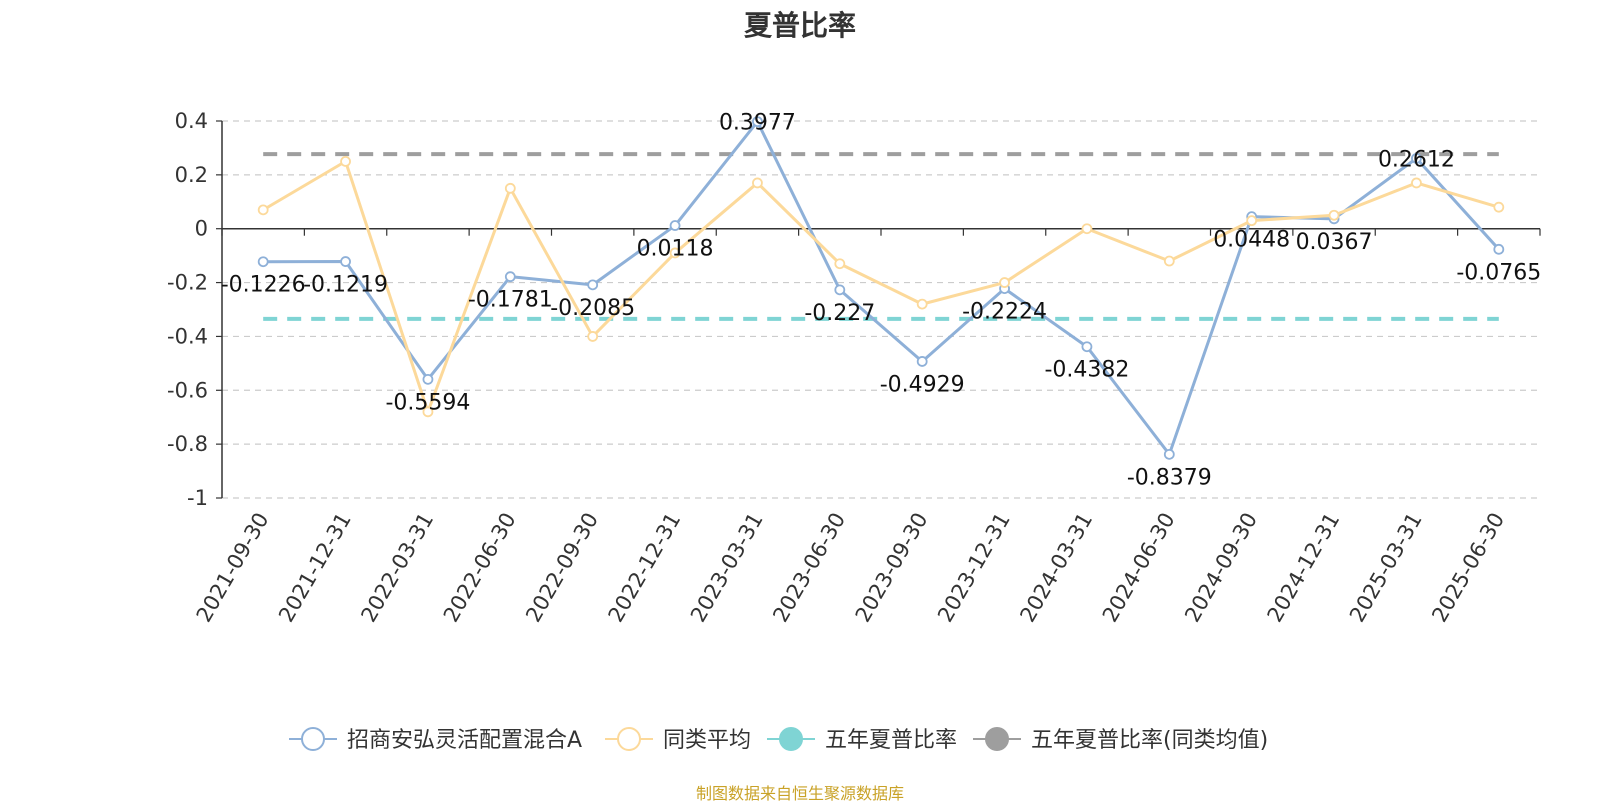  What do you see at coordinates (809, 568) in the screenshot?
I see `x-tick-label: 2023-06-30` at bounding box center [809, 568].